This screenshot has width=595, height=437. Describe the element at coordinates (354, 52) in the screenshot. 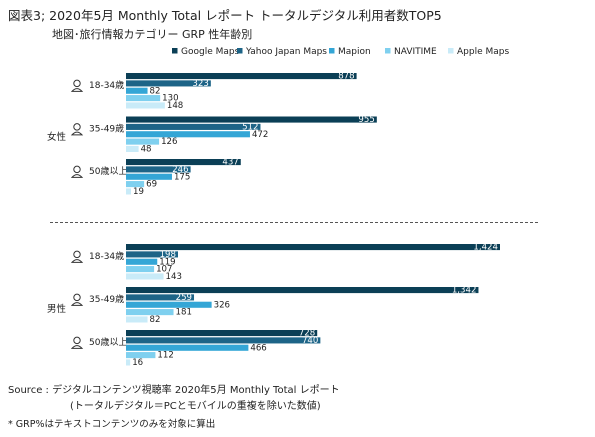

I see `legend-label-mapion: Mapion` at that location.